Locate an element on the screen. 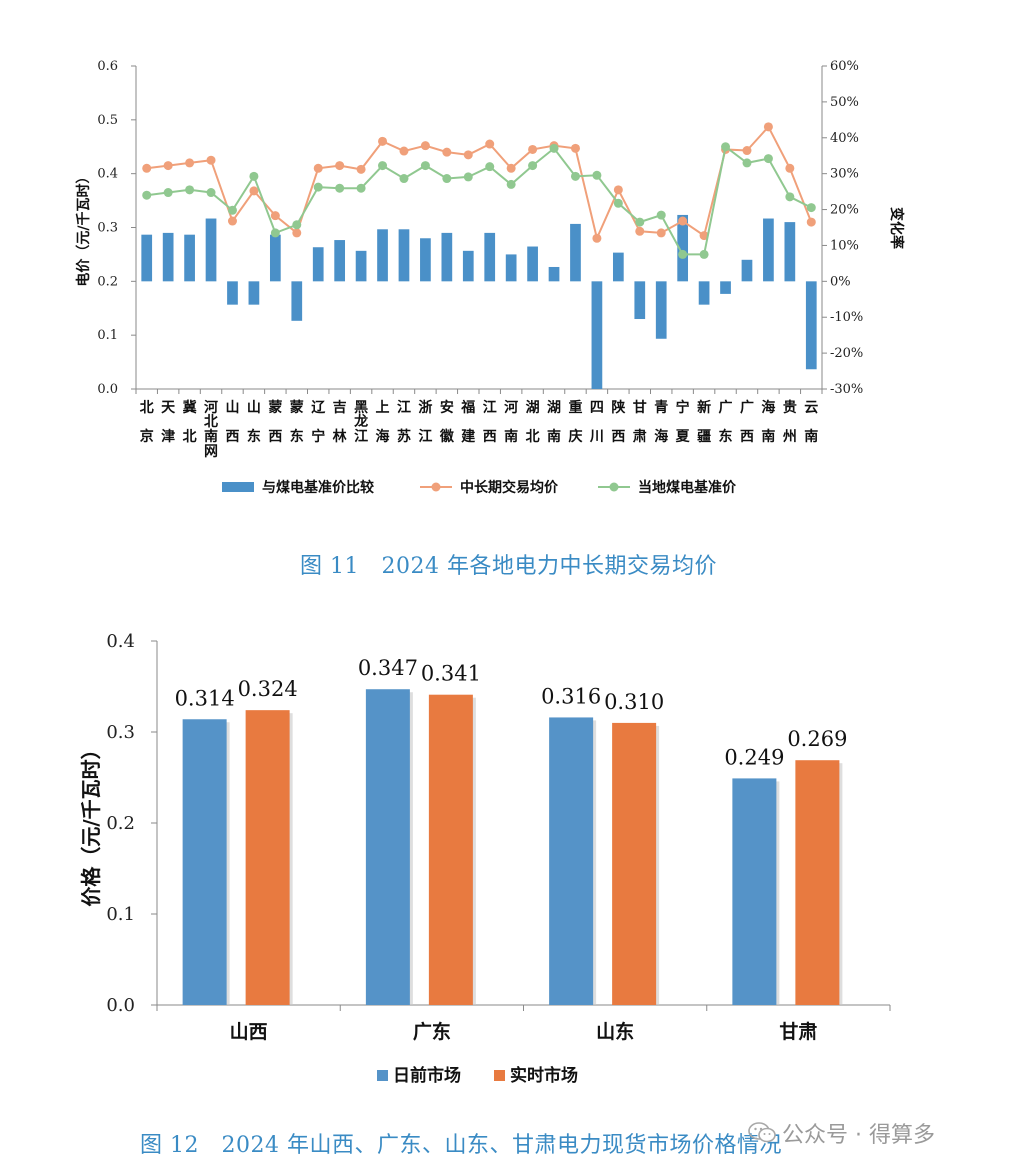  x-category-label: 河南 is located at coordinates (511, 422).